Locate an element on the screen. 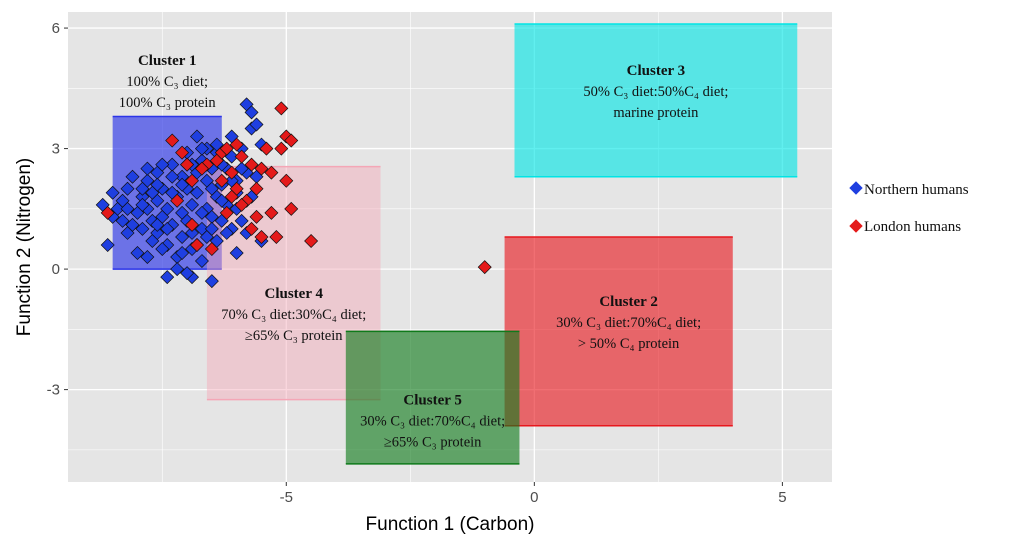  y-tick-label: 3 is located at coordinates (56, 149).